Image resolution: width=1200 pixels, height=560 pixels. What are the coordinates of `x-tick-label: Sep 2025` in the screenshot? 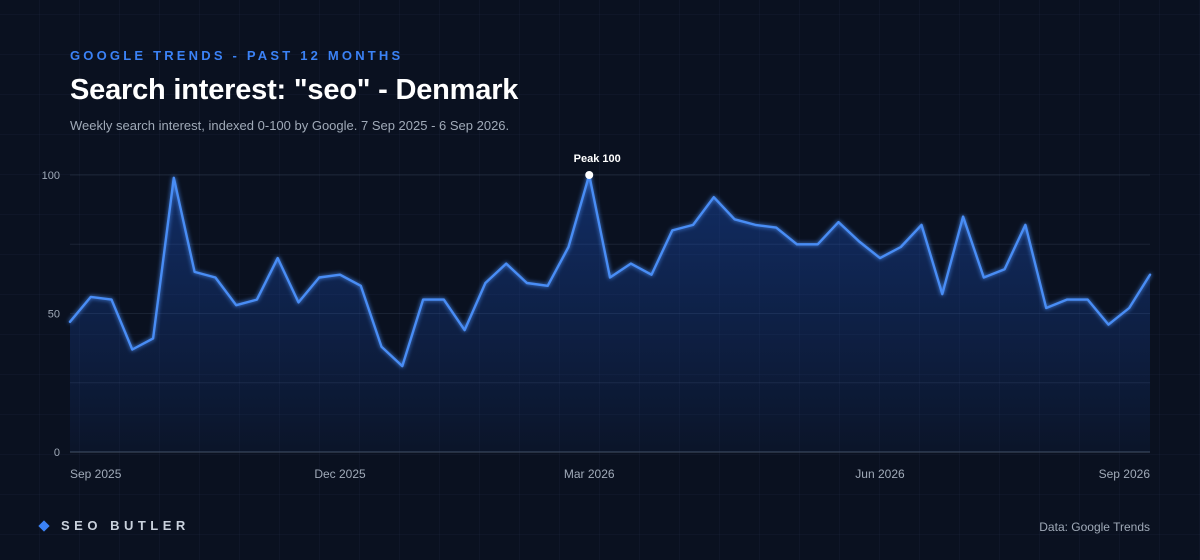 It's located at (96, 474).